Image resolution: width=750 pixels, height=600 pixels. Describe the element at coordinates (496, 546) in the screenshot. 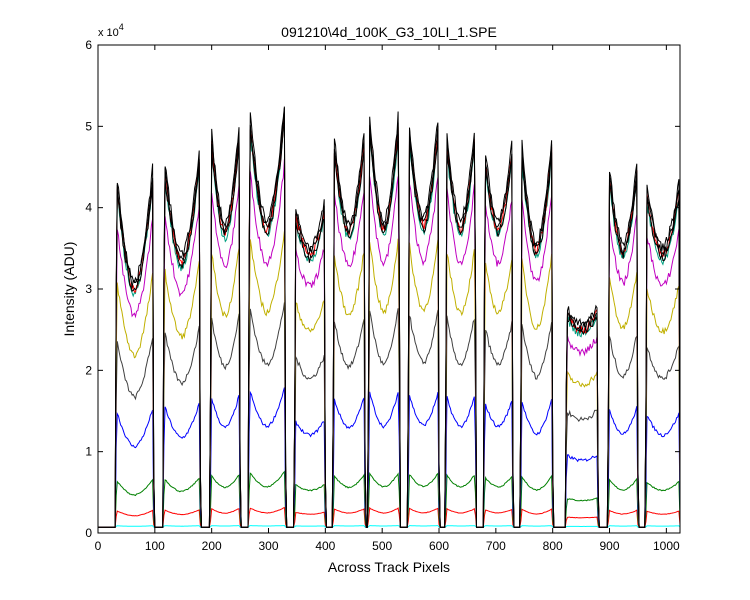

I see `x-tick-label: 700` at that location.